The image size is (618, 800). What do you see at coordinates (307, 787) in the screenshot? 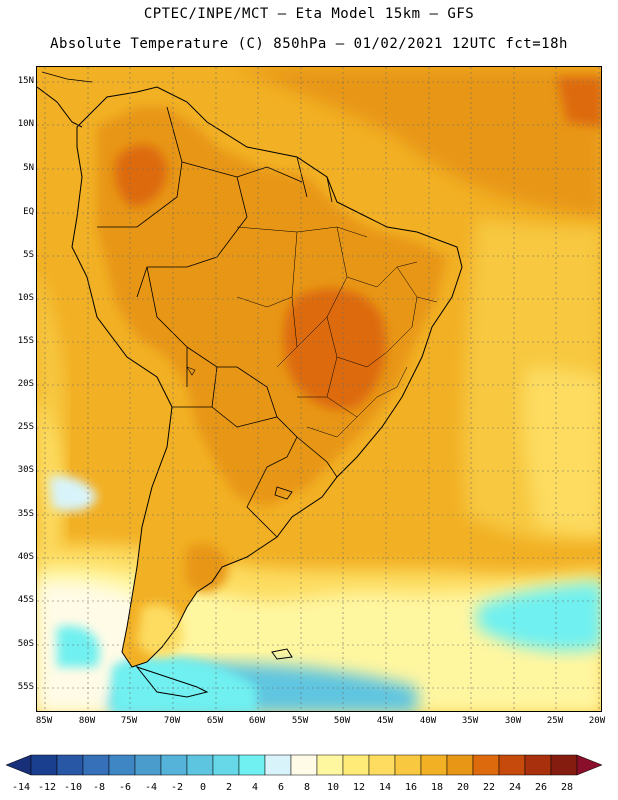
I see `colorbar-label: 8` at bounding box center [307, 787].